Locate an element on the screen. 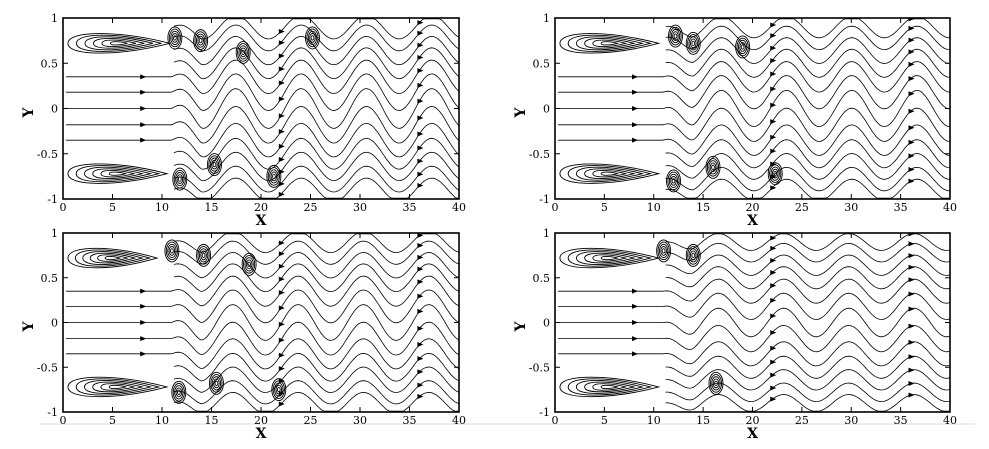 The height and width of the screenshot is (449, 989). x-tick-label: 5 is located at coordinates (604, 420).